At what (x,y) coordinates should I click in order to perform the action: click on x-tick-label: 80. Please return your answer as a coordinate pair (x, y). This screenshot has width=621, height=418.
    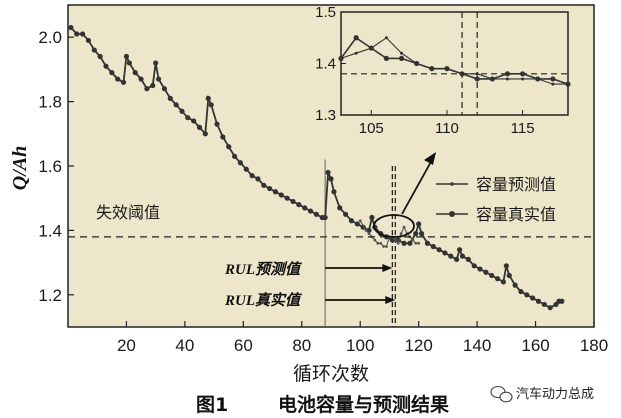
    Looking at the image, I should click on (301, 345).